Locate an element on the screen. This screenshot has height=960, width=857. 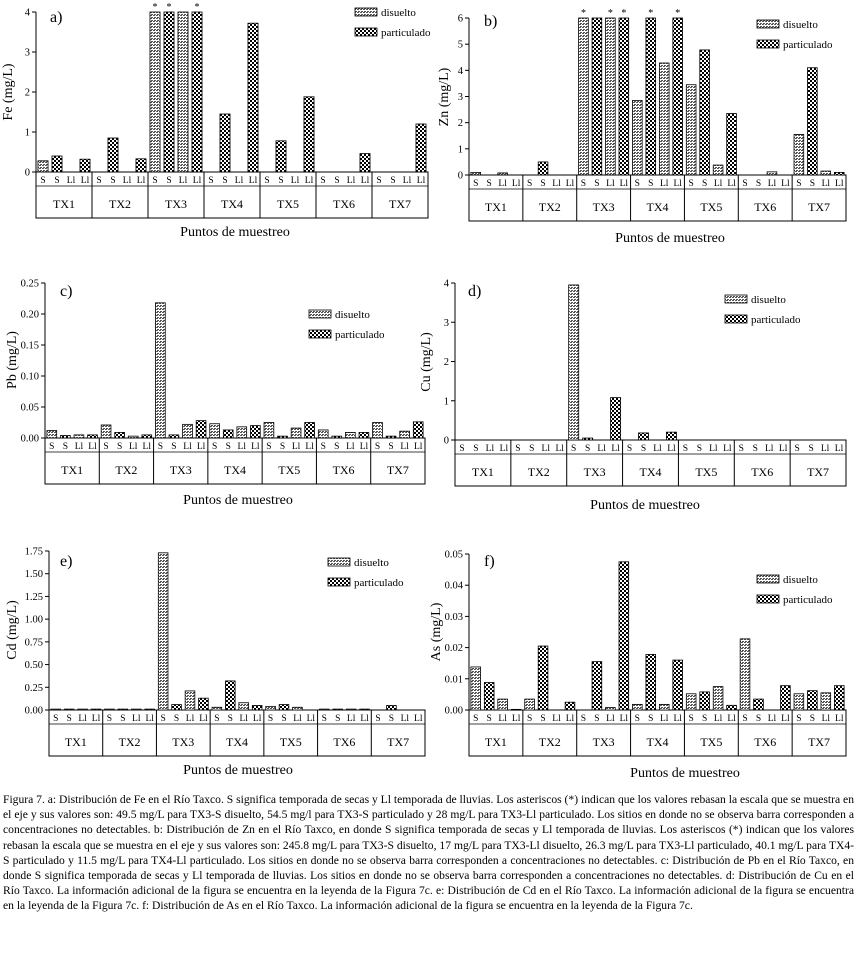
bar-TX1-S-particulado is located at coordinates (489, 696).